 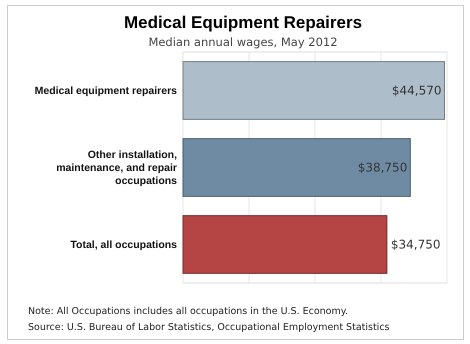 I want to click on chart-subtitle: Median annual wages, May 2012, so click(x=243, y=42).